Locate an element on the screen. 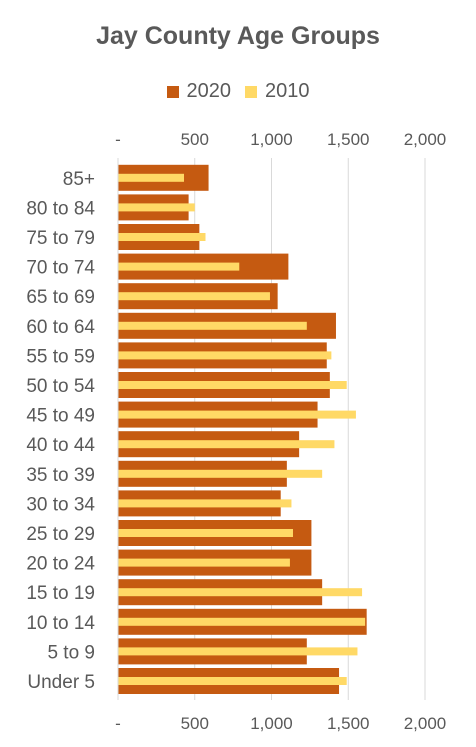 This screenshot has height=747, width=476. legend: 2020 2010 is located at coordinates (238, 91).